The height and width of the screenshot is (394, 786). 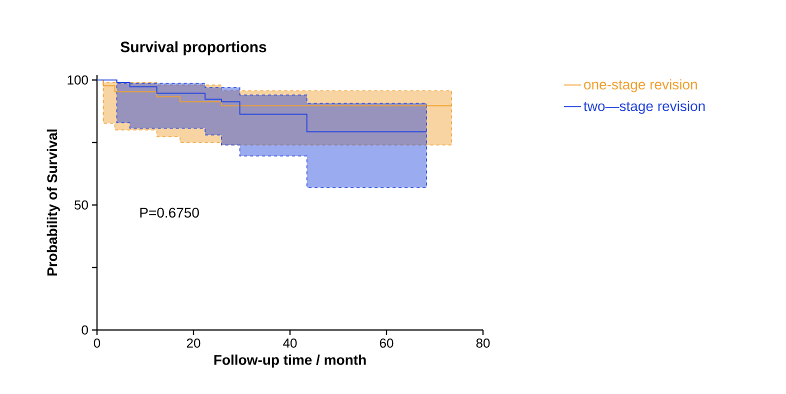 What do you see at coordinates (193, 343) in the screenshot?
I see `x-tick-label: 20` at bounding box center [193, 343].